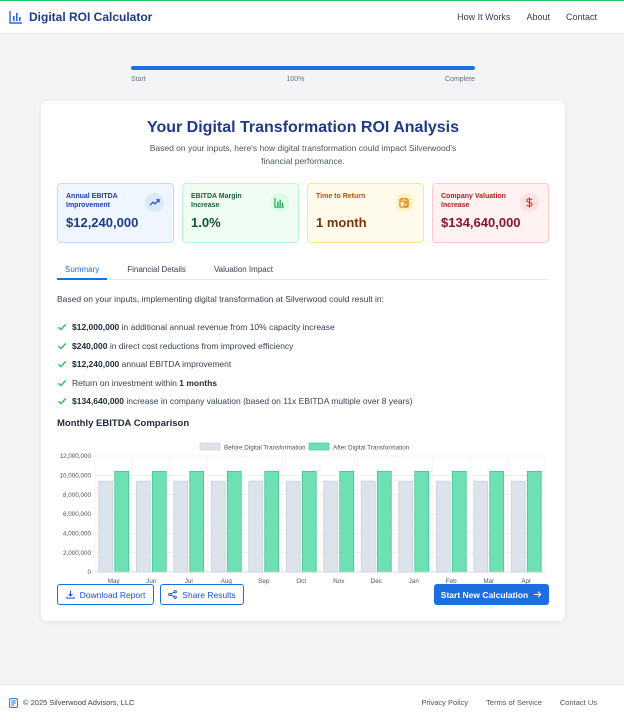 The width and height of the screenshot is (624, 720). Describe the element at coordinates (526, 581) in the screenshot. I see `x-tick-label: Apr` at that location.